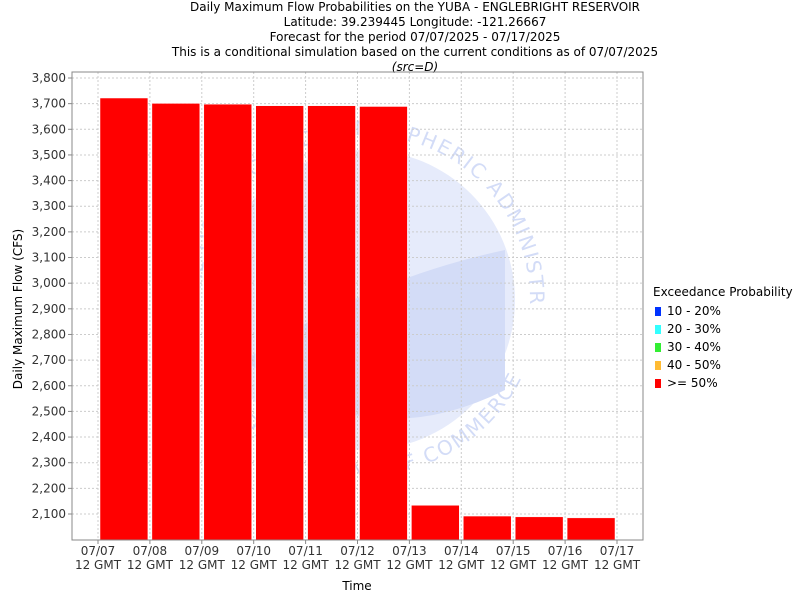  What do you see at coordinates (723, 347) in the screenshot?
I see `legend-item: 30 - 40%` at bounding box center [723, 347].